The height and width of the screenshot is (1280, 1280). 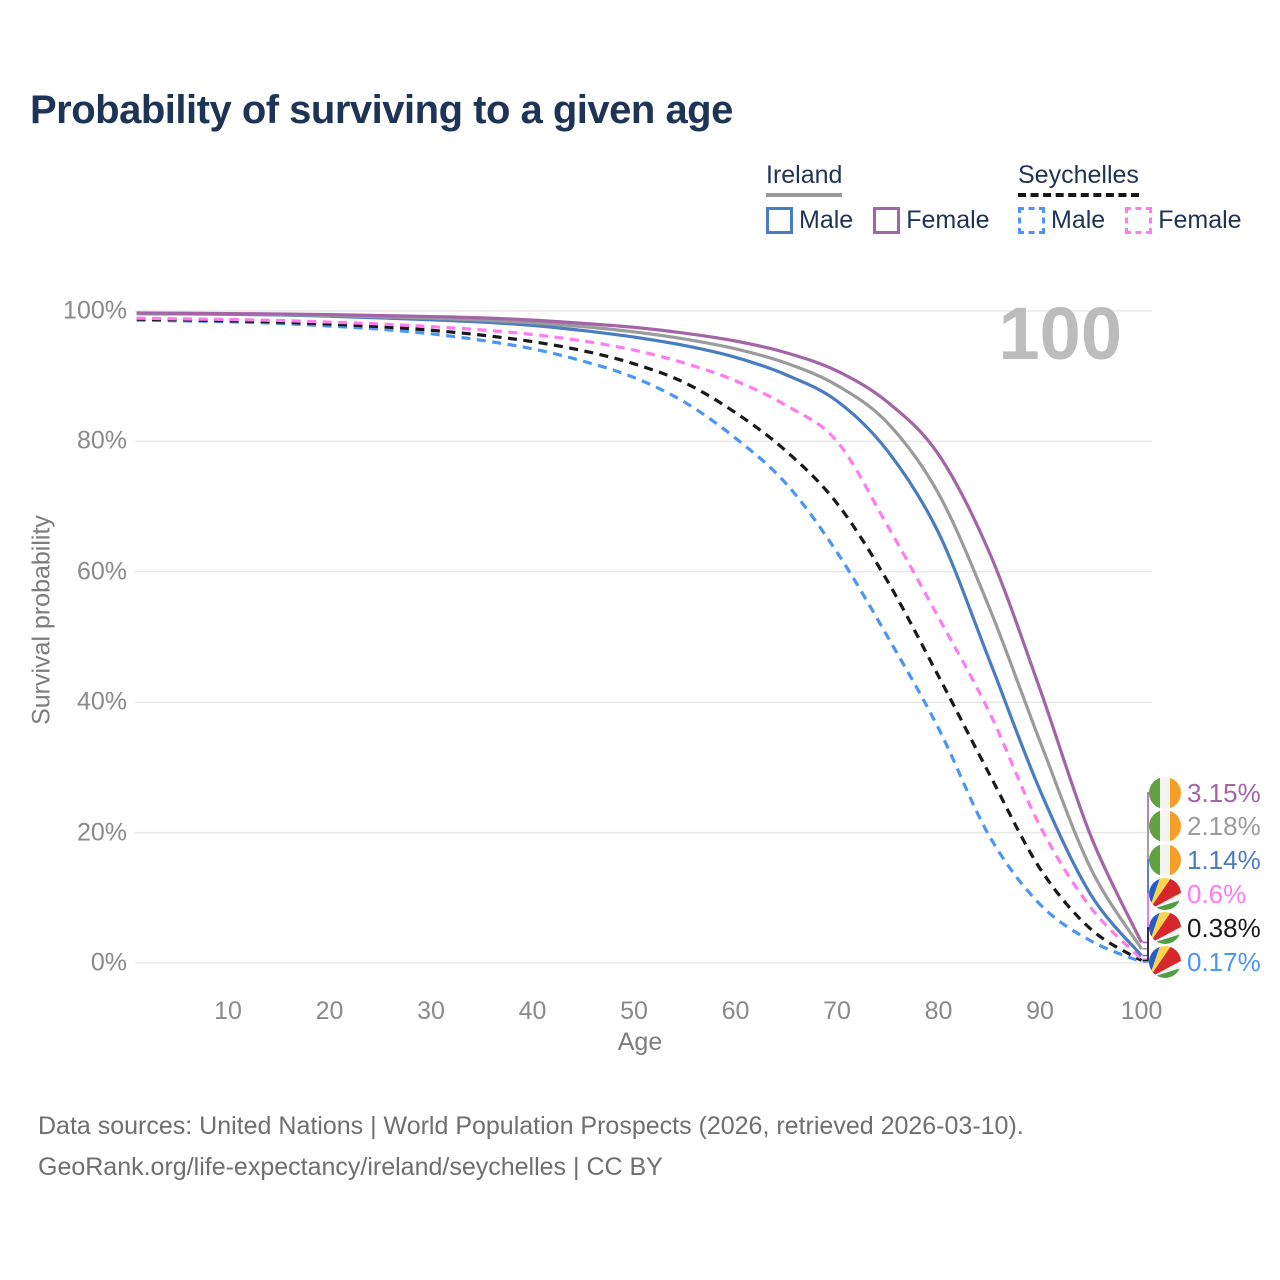 I want to click on end-label-seychelles-female: 0.6%, so click(x=1197, y=894).